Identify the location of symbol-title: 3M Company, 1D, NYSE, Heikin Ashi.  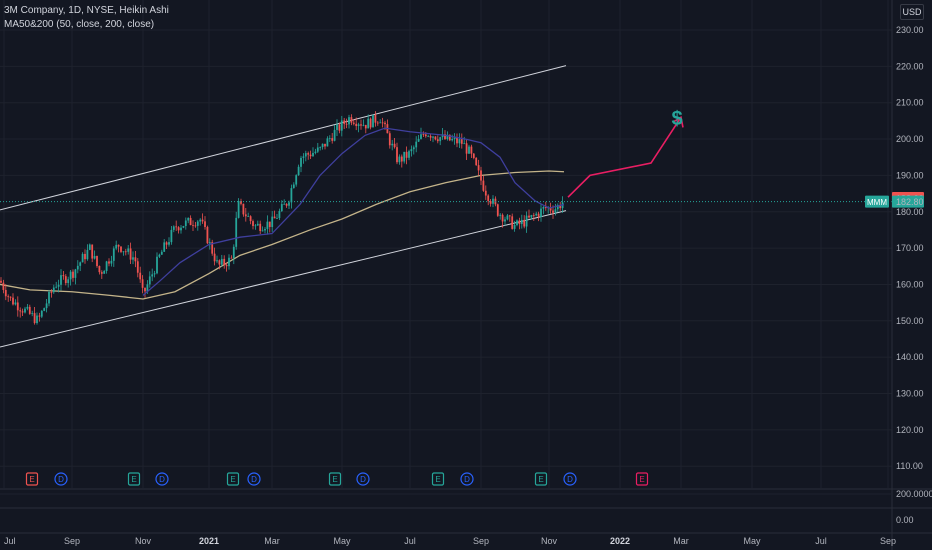
(86, 10).